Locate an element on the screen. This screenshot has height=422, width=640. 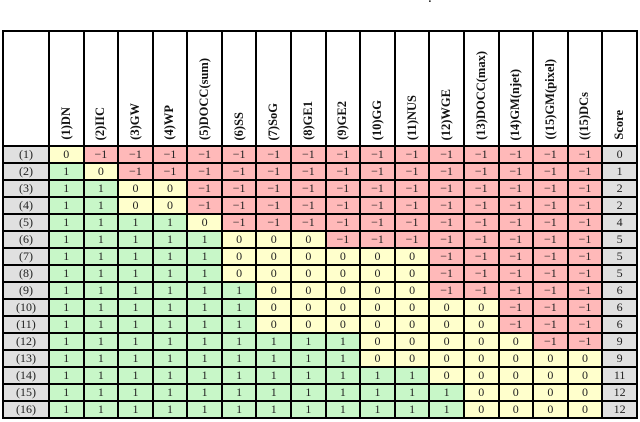
row-label: (9) is located at coordinates (26, 290).